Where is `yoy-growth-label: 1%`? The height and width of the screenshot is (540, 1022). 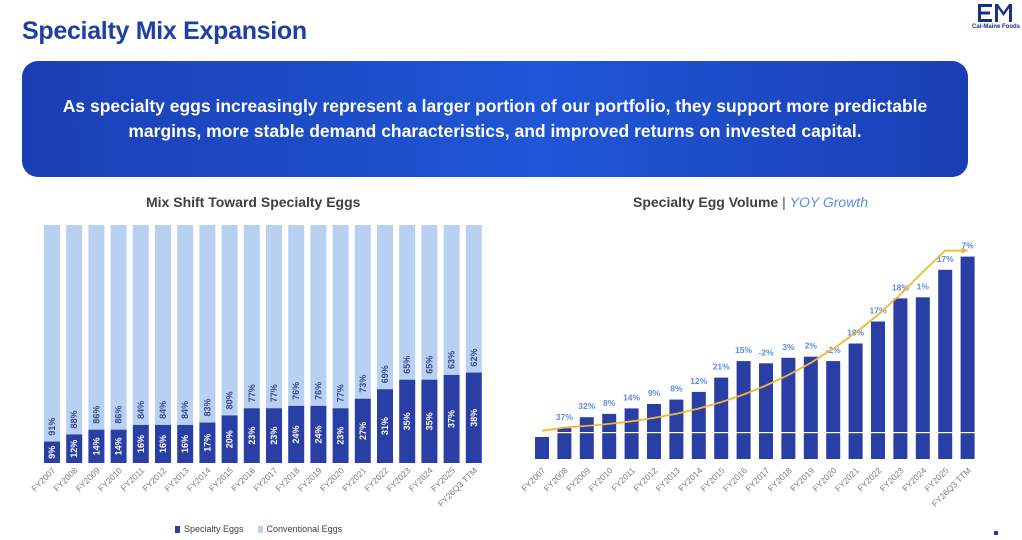
yoy-growth-label: 1% is located at coordinates (923, 286).